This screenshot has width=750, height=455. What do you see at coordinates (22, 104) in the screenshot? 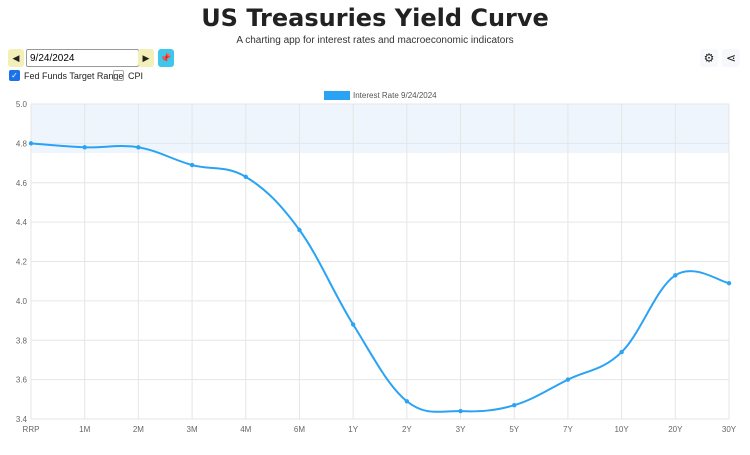
I see `y-tick-label: 5.0` at bounding box center [22, 104].